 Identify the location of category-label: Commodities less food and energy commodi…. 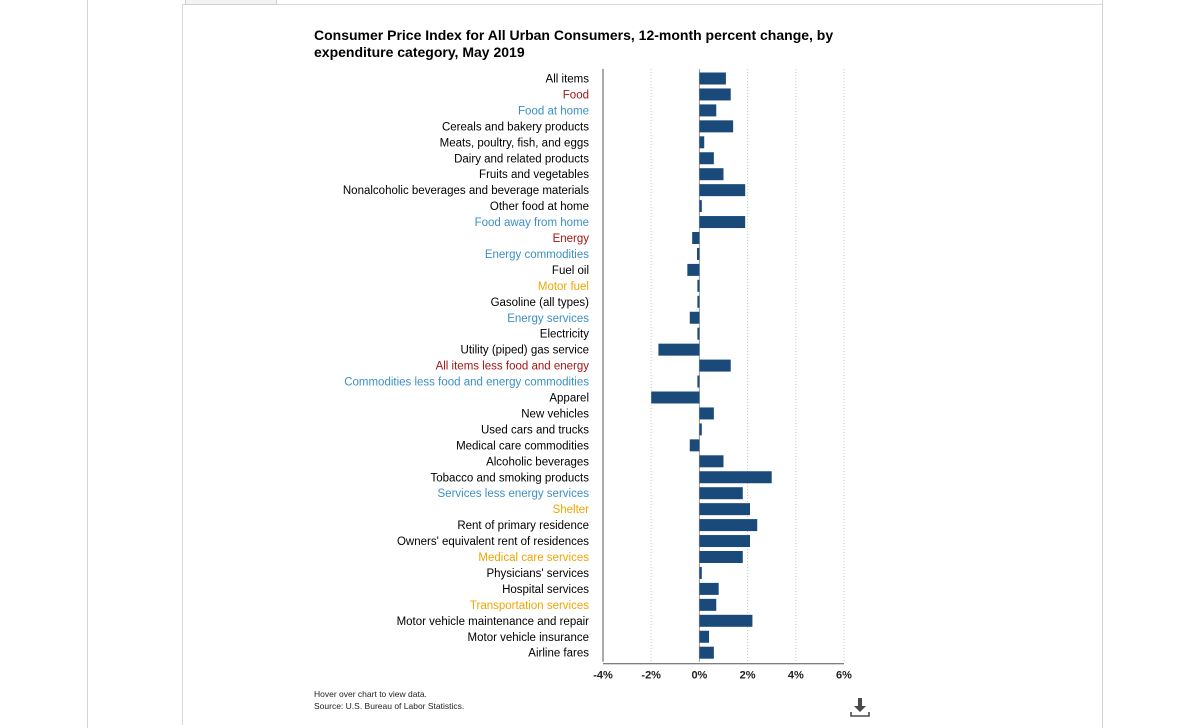
(466, 383).